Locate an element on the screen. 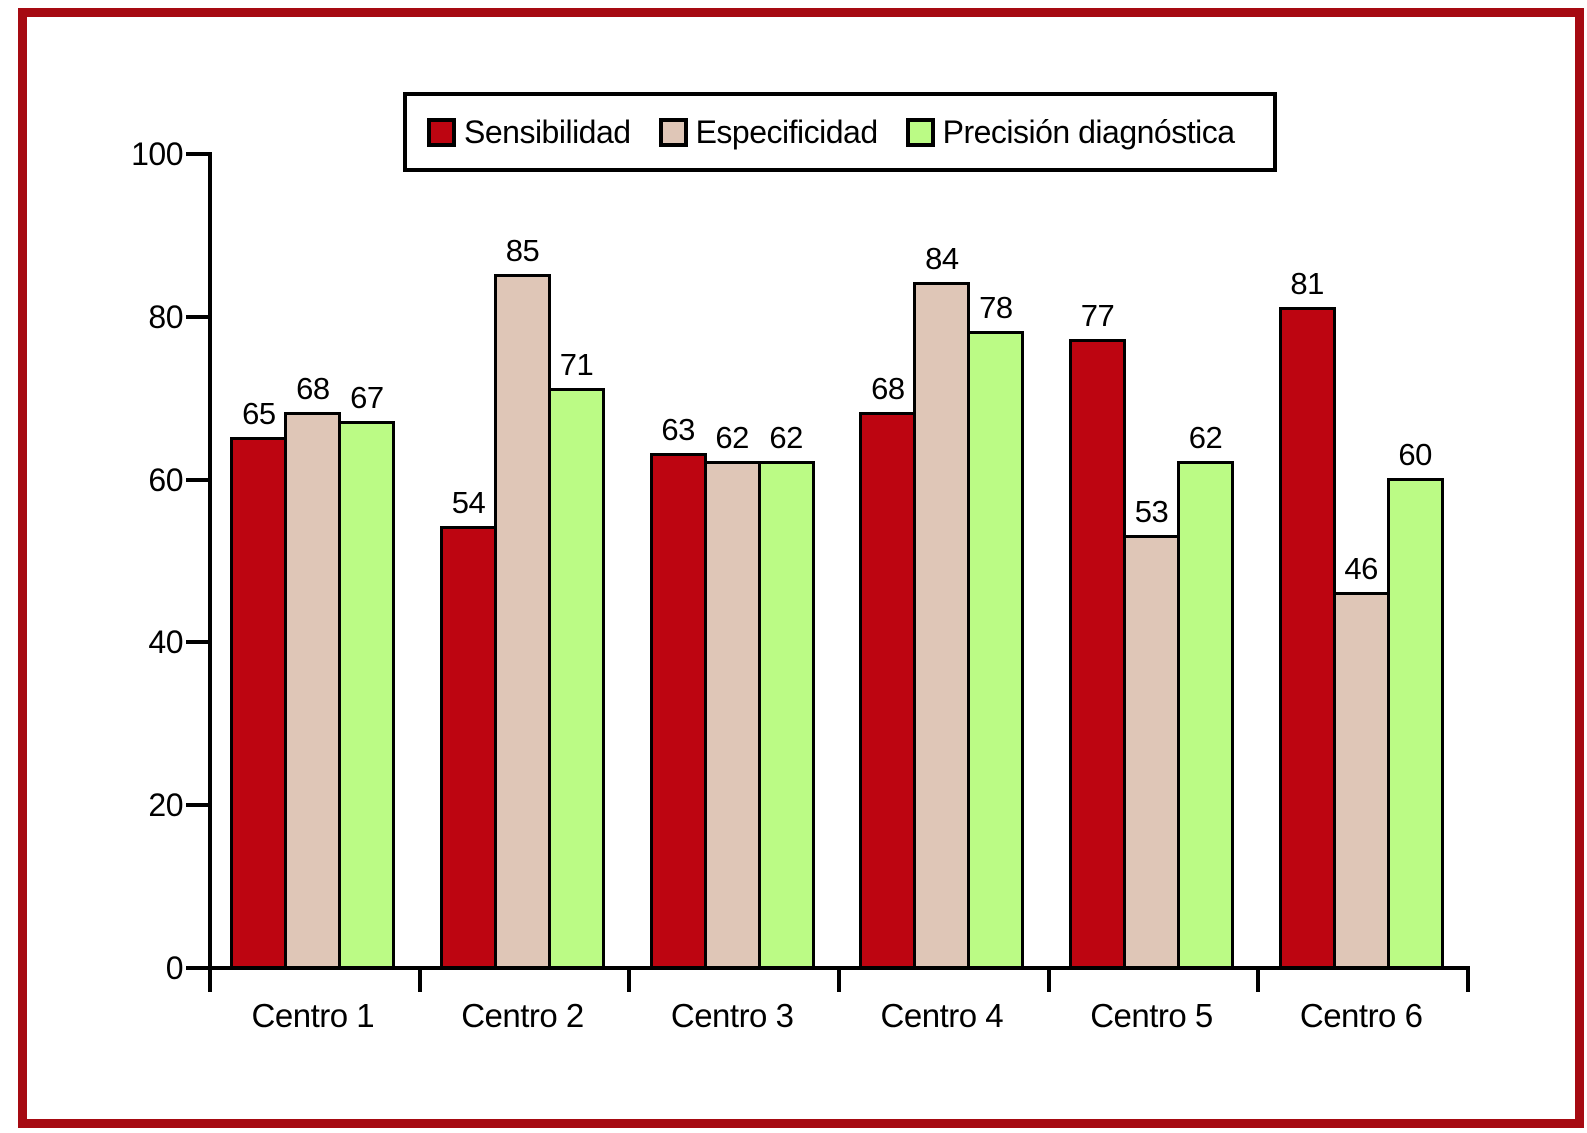 The height and width of the screenshot is (1133, 1587). legend-label-sensibilidad: Sensibilidad is located at coordinates (547, 132).